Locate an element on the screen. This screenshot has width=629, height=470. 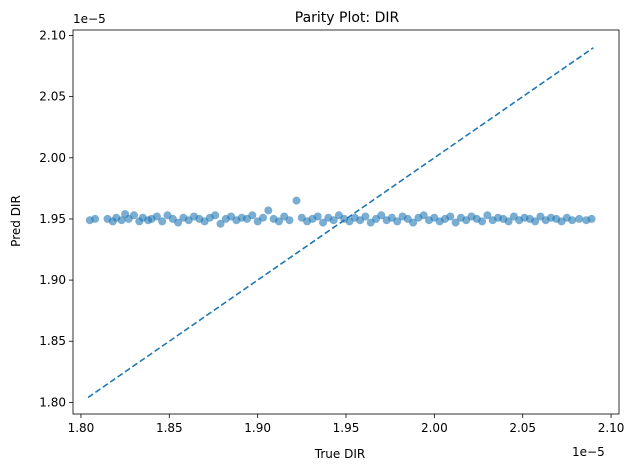
y-offset-text: 1e−5 is located at coordinates (89, 19).